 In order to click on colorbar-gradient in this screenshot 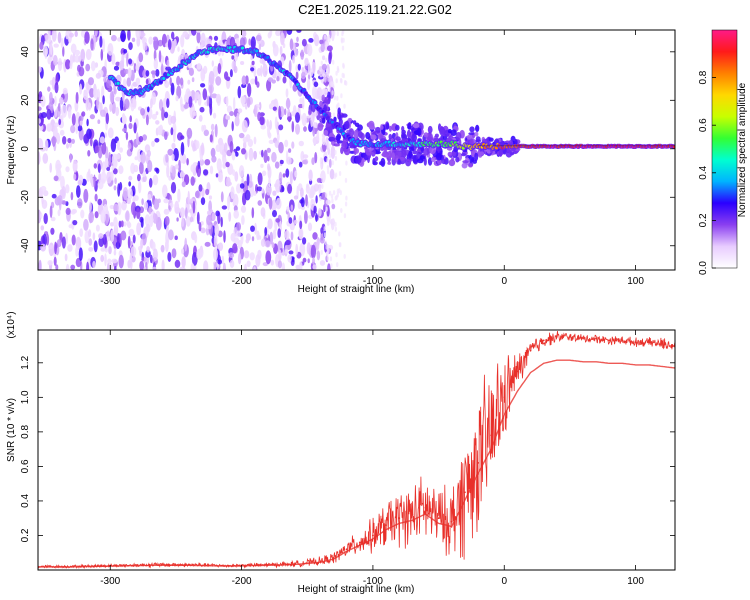, I will do `click(724, 149)`.